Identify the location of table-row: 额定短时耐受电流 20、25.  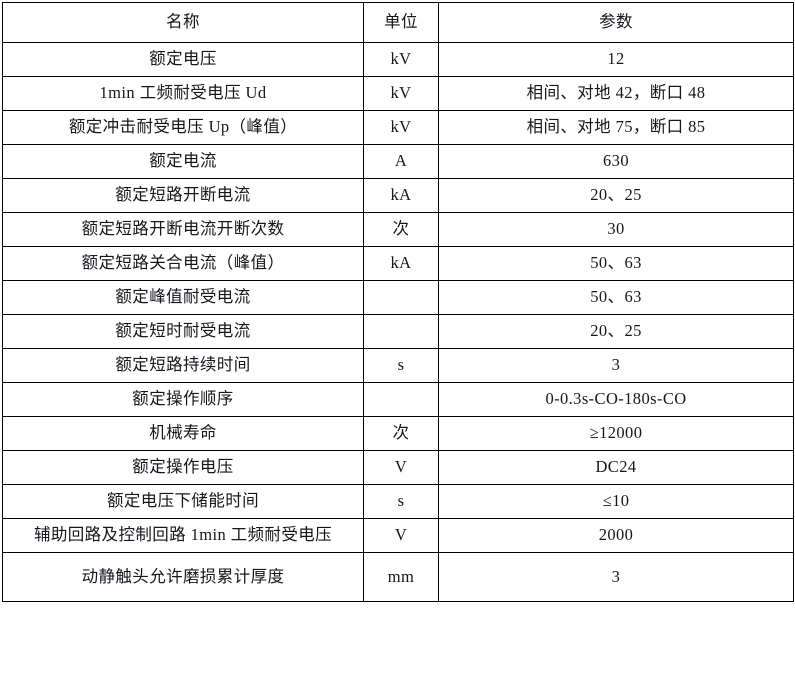
(398, 331).